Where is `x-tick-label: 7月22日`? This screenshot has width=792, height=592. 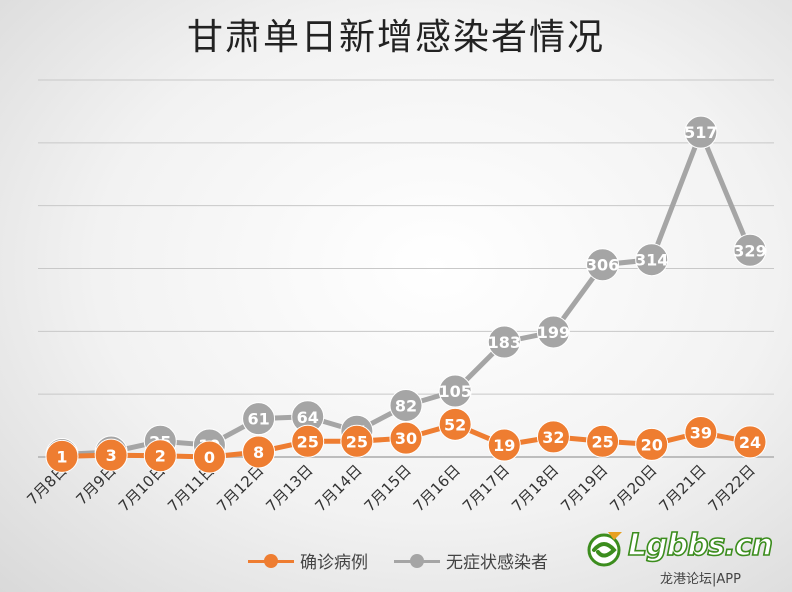
x-tick-label: 7月22日 is located at coordinates (732, 488).